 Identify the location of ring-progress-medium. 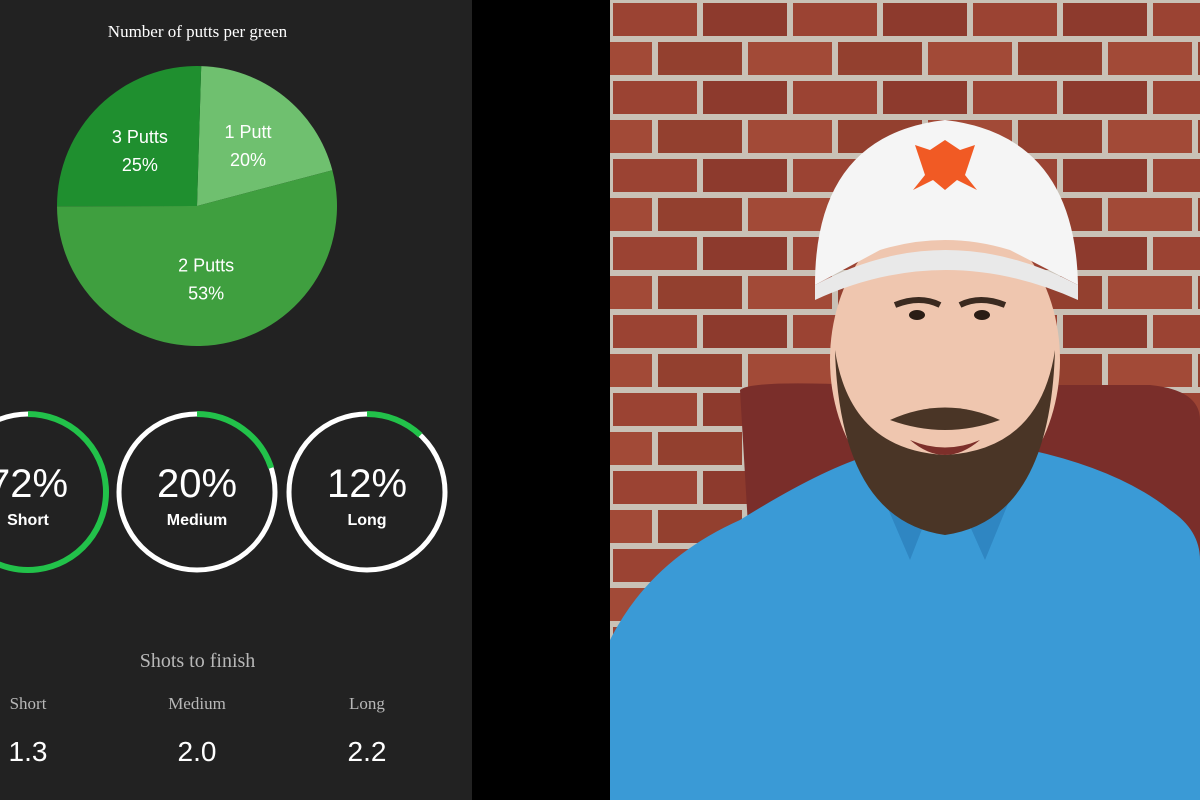
(235, 440).